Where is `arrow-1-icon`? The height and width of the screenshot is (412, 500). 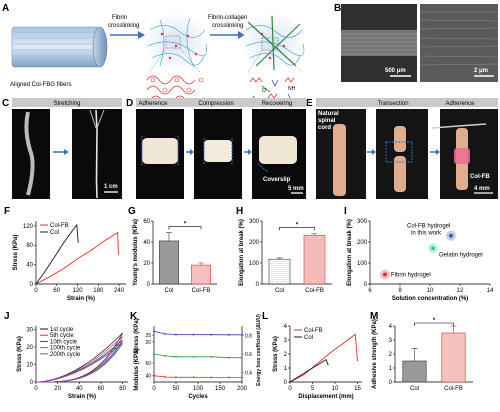
arrow-1-icon is located at coordinates (127, 35).